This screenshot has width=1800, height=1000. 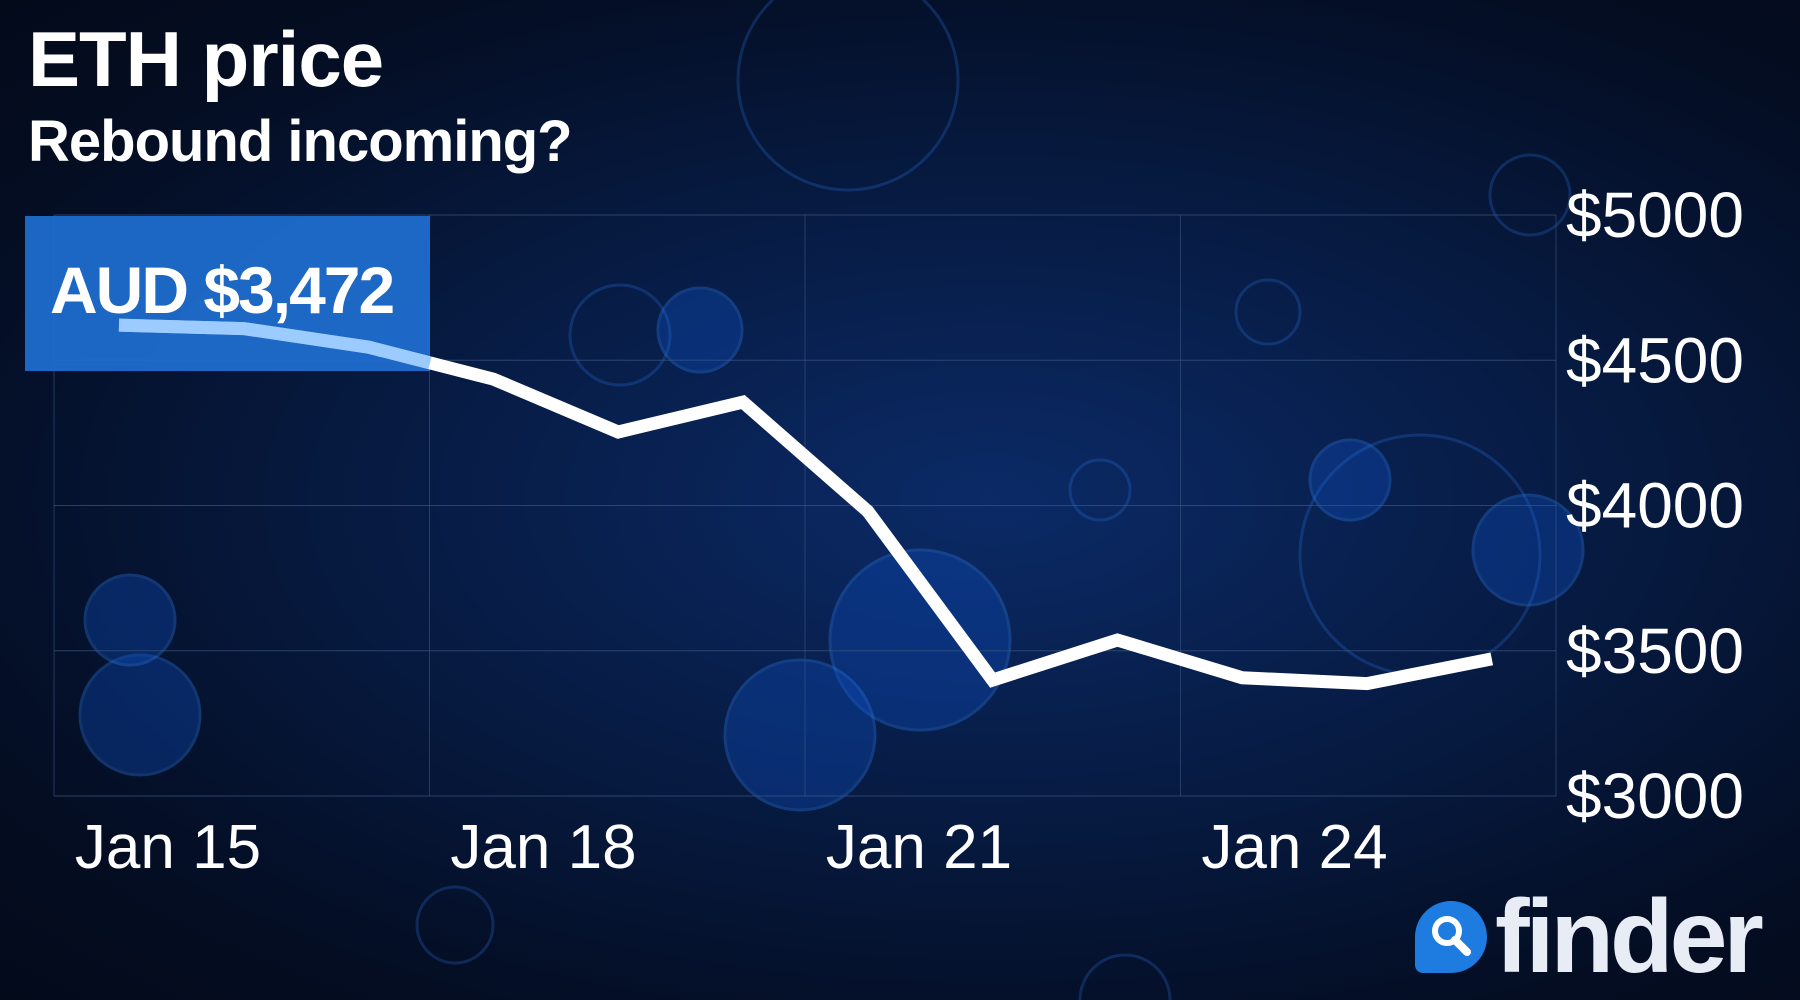 I want to click on y-tick-label: $3000, so click(x=1655, y=796).